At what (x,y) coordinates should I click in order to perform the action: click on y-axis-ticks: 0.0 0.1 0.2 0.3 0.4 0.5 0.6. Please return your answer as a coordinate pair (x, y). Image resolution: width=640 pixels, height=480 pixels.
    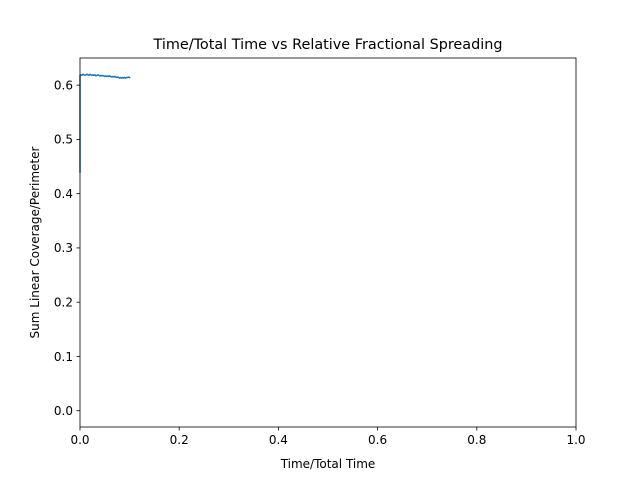
    Looking at the image, I should click on (67, 248).